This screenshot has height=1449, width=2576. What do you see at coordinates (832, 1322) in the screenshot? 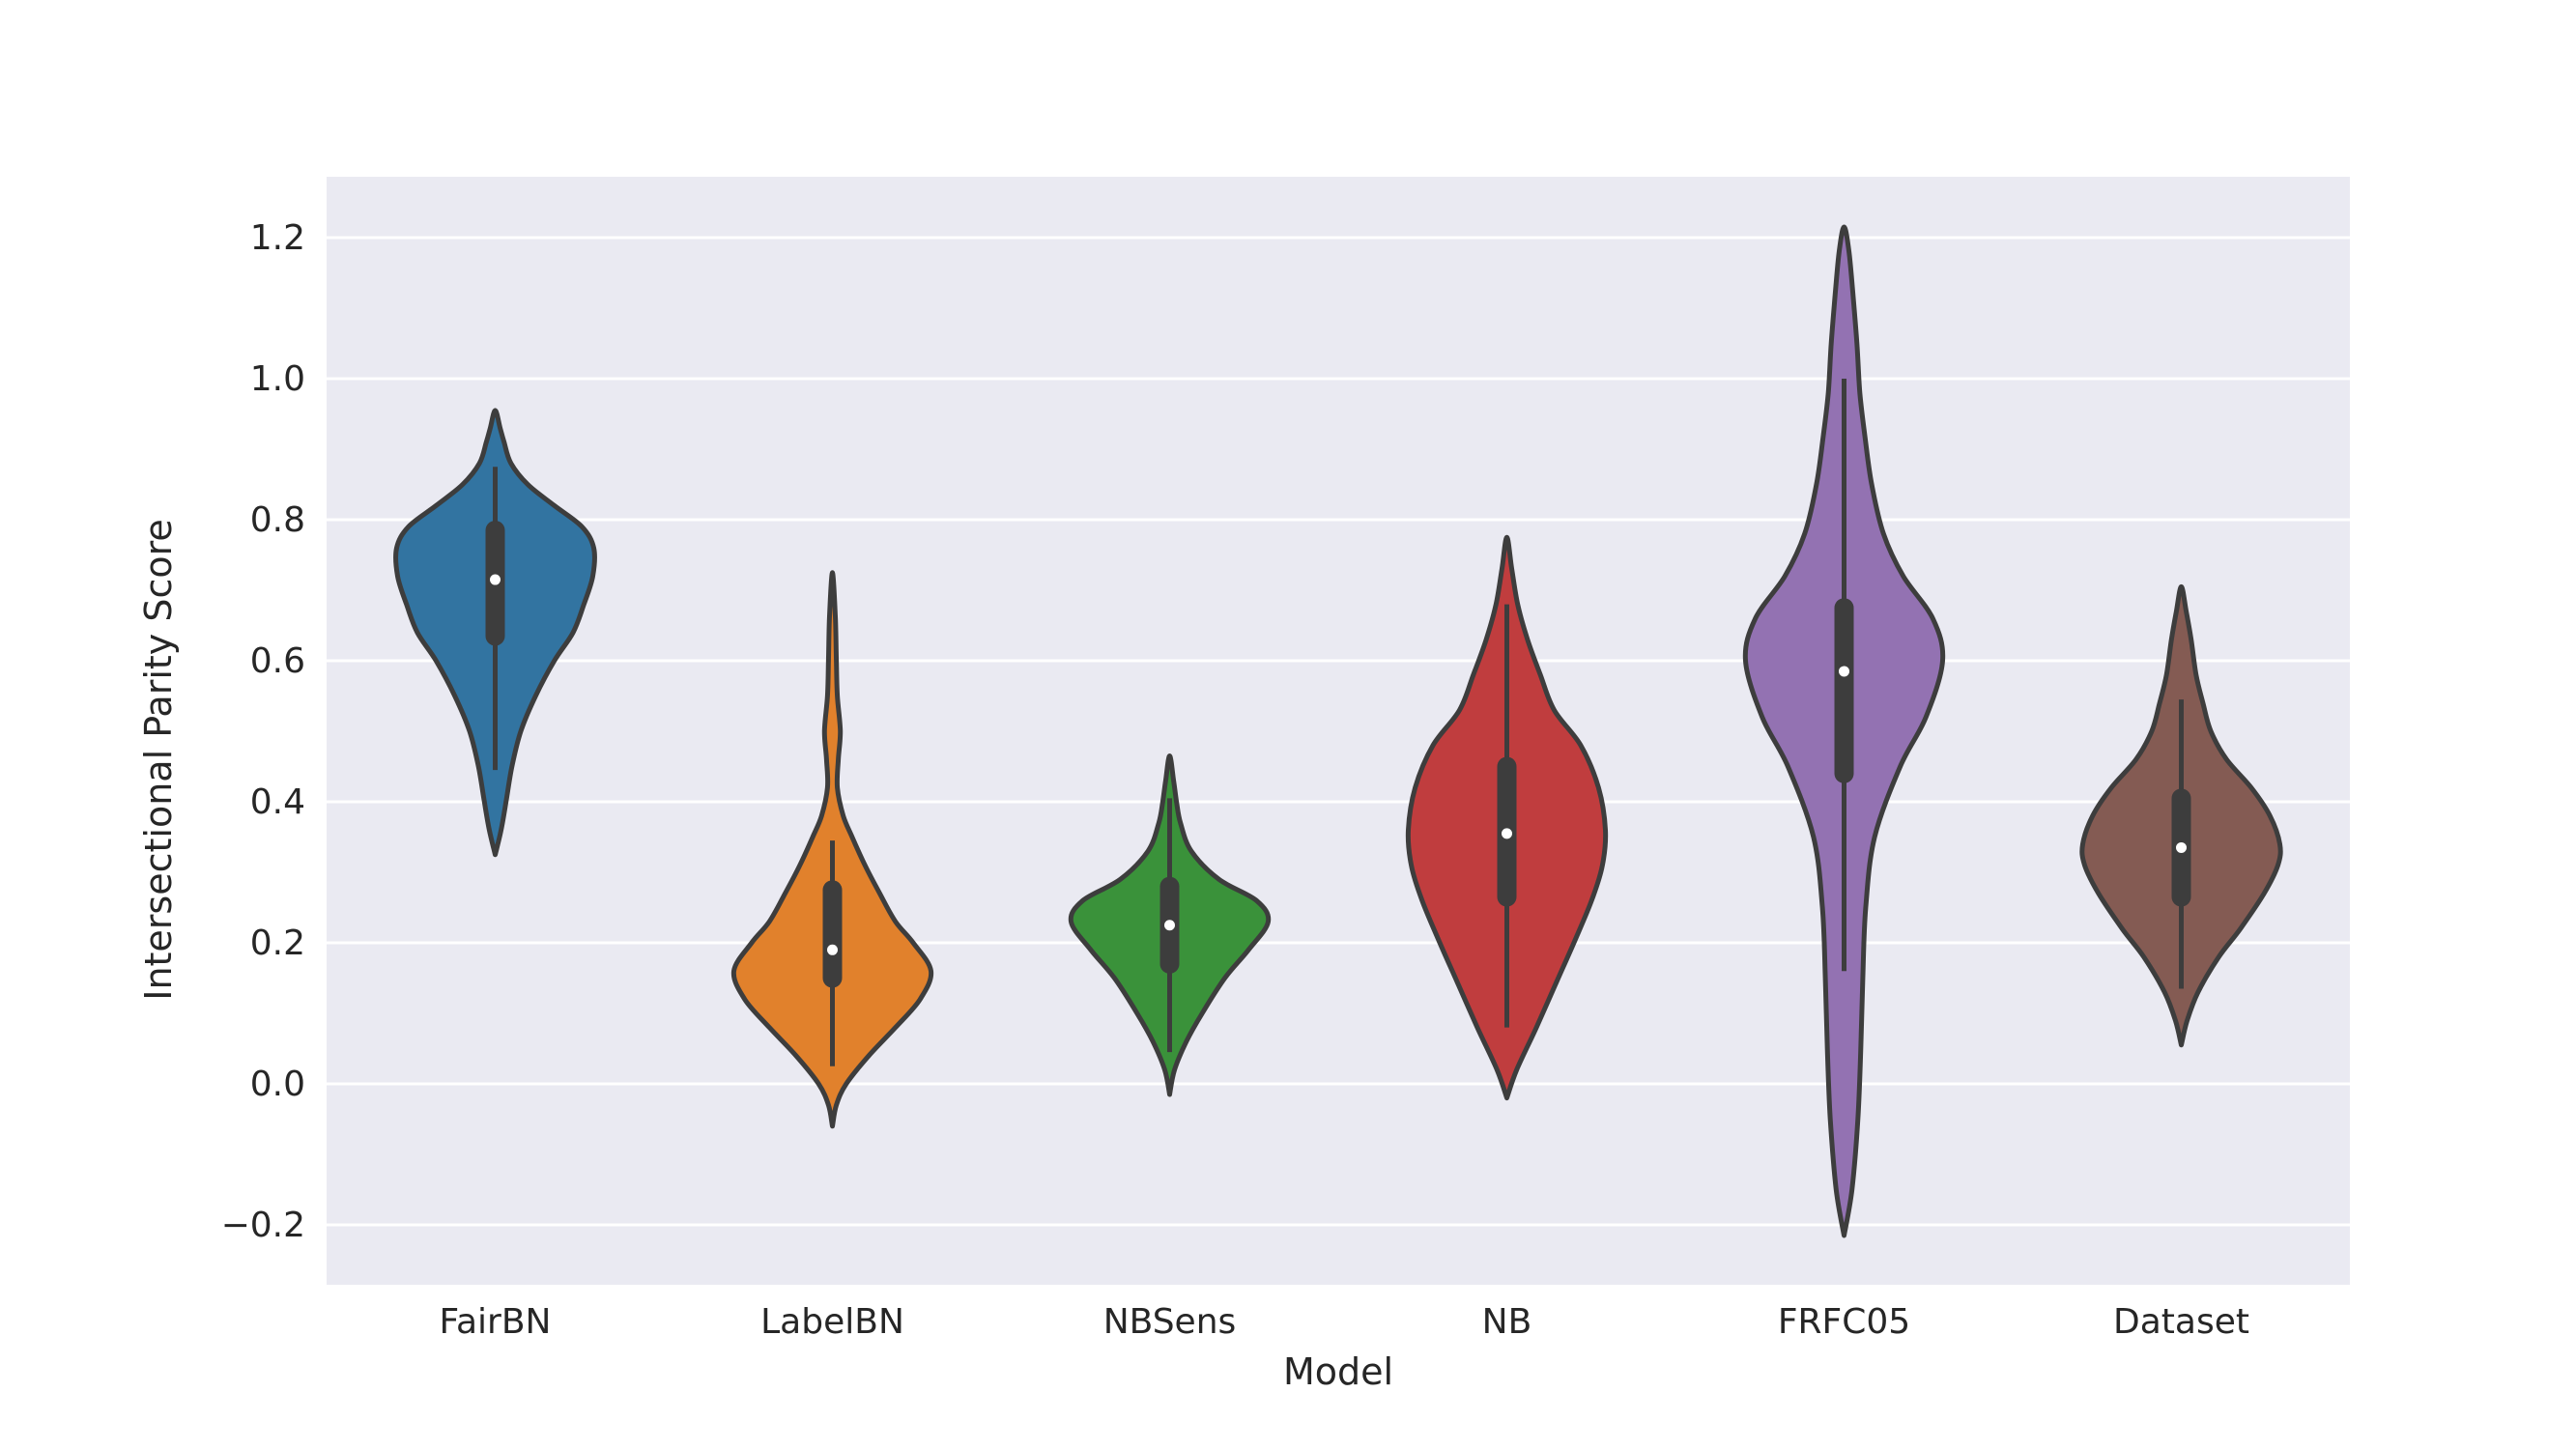
I see `x-tick-label: LabelBN` at bounding box center [832, 1322].